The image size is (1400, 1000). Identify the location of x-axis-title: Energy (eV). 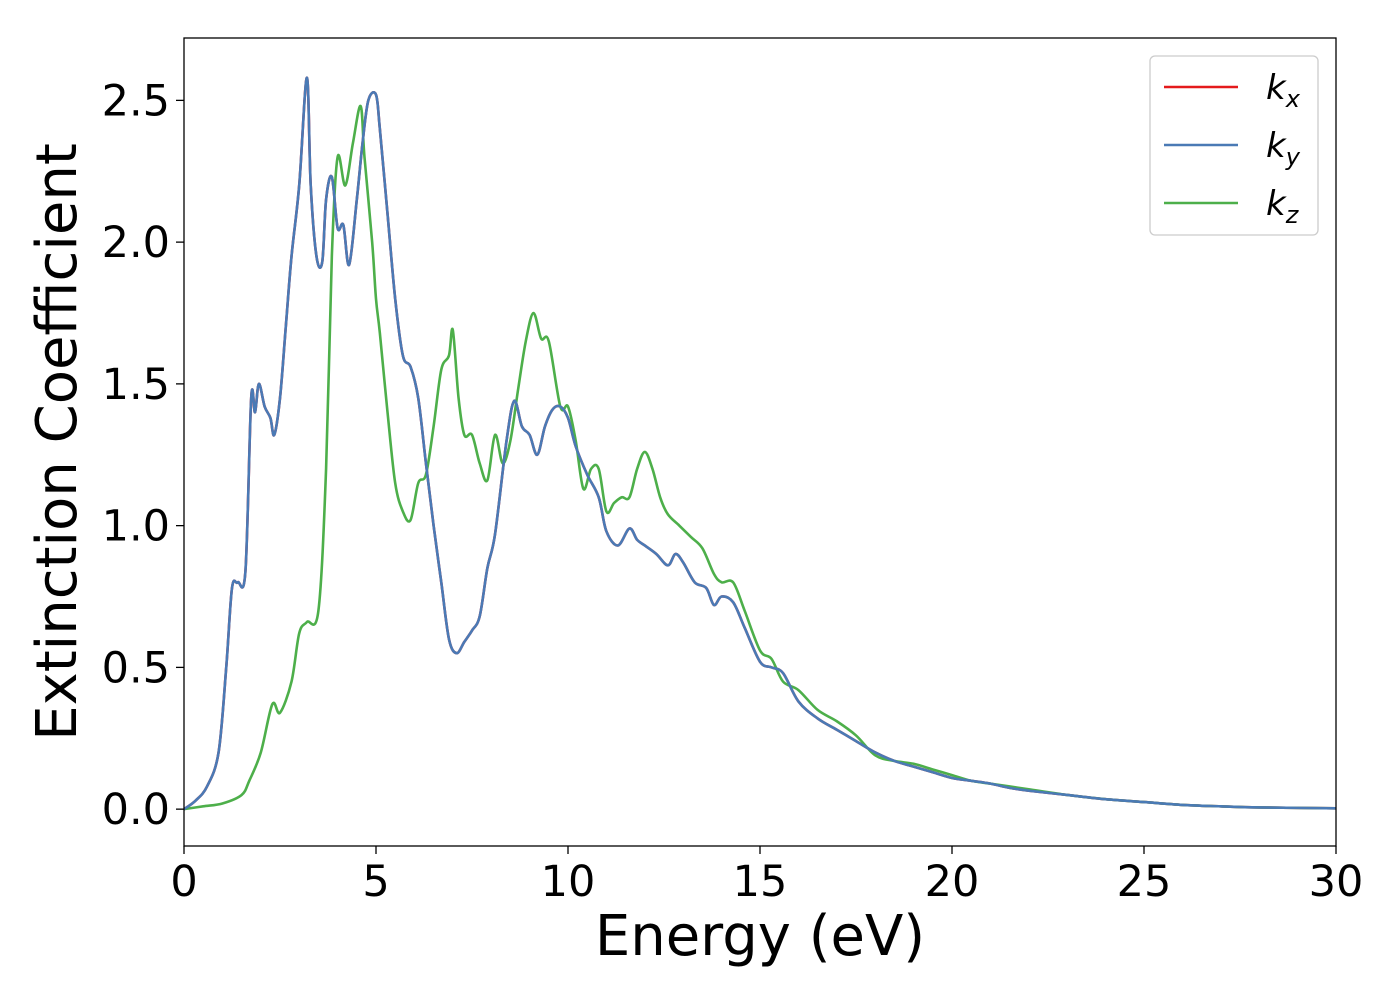
(760, 936).